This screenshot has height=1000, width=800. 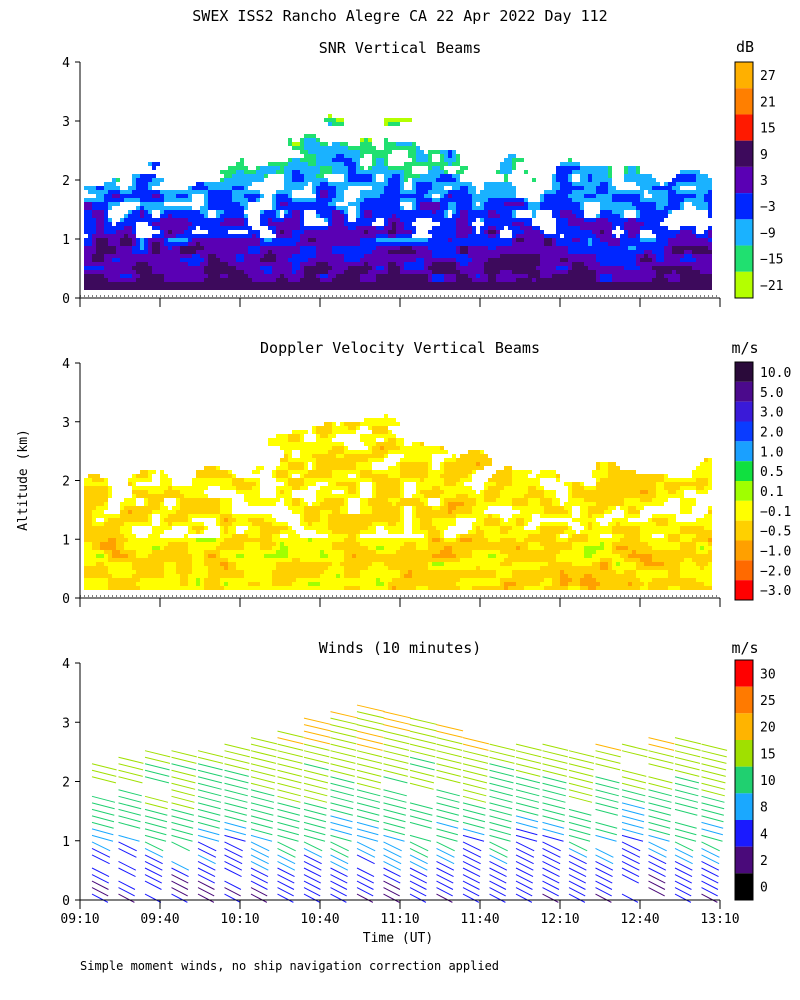 I want to click on winds-colorbar-units: m/s, so click(x=744, y=648).